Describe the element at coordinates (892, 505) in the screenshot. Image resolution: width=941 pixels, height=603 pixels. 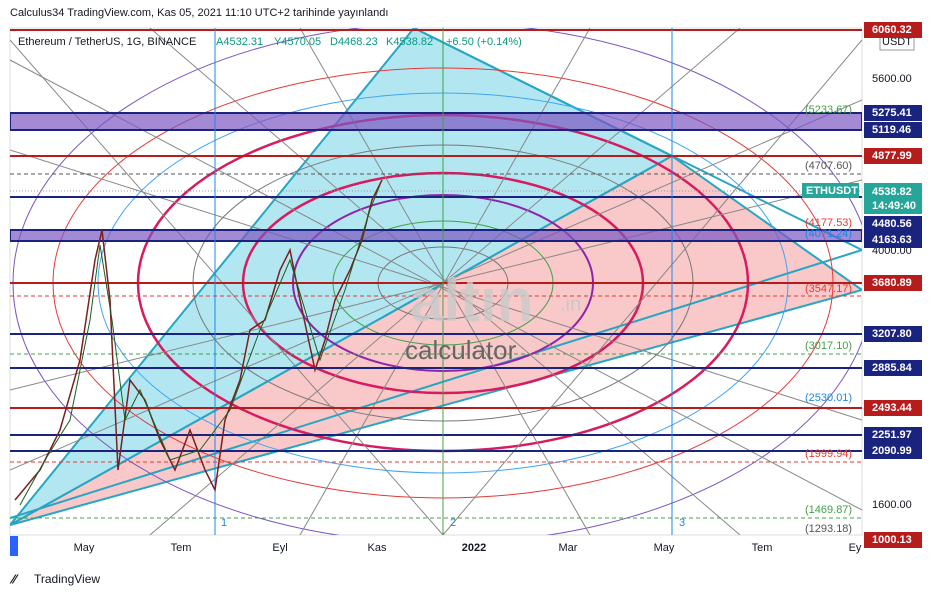
I see `price-label: 1600.00` at that location.